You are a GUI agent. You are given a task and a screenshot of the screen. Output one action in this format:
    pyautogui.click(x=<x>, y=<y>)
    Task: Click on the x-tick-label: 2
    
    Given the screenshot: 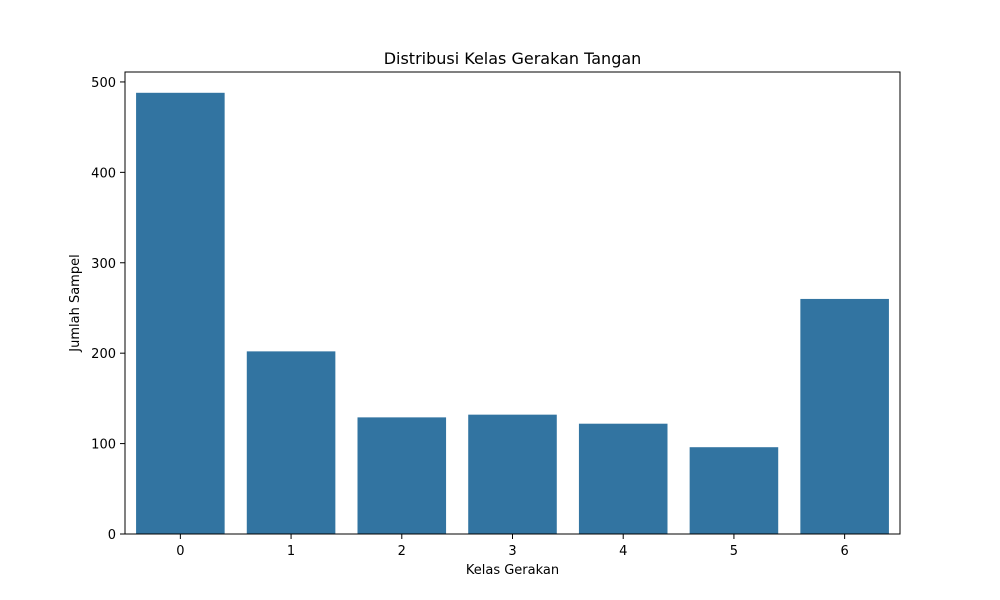 What is the action you would take?
    pyautogui.click(x=402, y=551)
    